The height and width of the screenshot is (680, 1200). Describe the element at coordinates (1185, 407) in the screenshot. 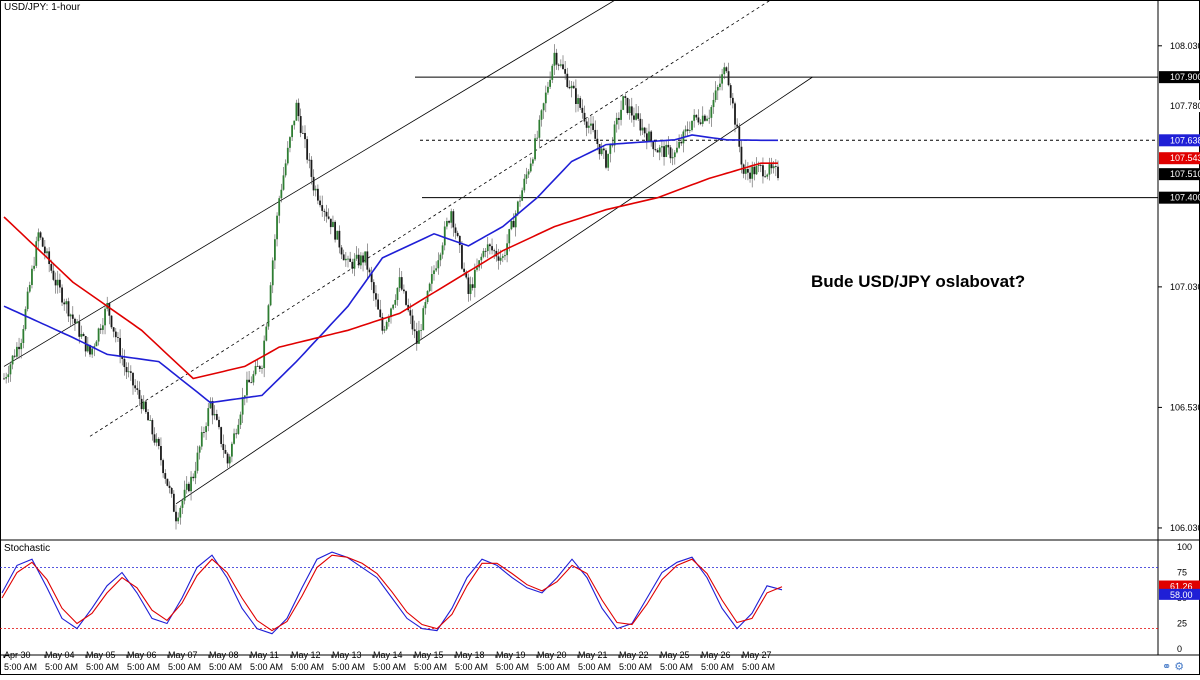

I see `price-tick-label: 106.530` at that location.